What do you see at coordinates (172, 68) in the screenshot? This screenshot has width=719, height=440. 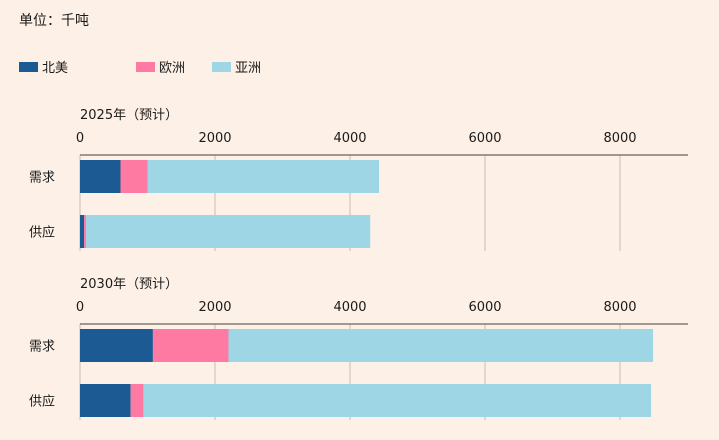 I see `legend-label-2: 欧洲` at bounding box center [172, 68].